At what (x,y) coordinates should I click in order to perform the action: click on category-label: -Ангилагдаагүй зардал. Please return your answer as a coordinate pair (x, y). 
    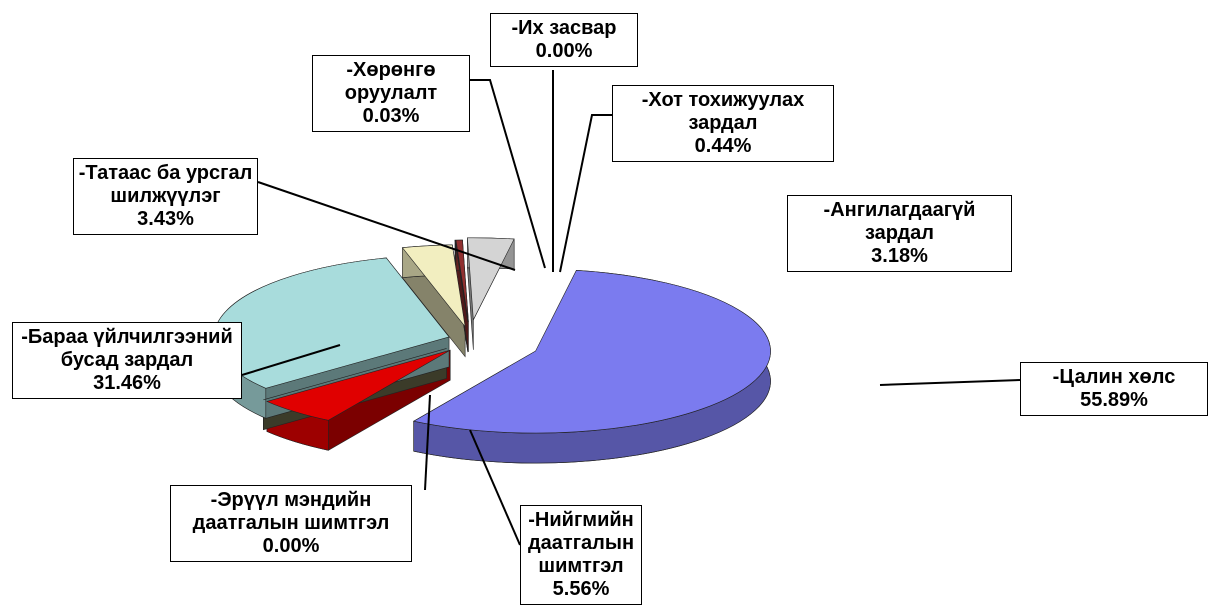
    Looking at the image, I should click on (899, 221).